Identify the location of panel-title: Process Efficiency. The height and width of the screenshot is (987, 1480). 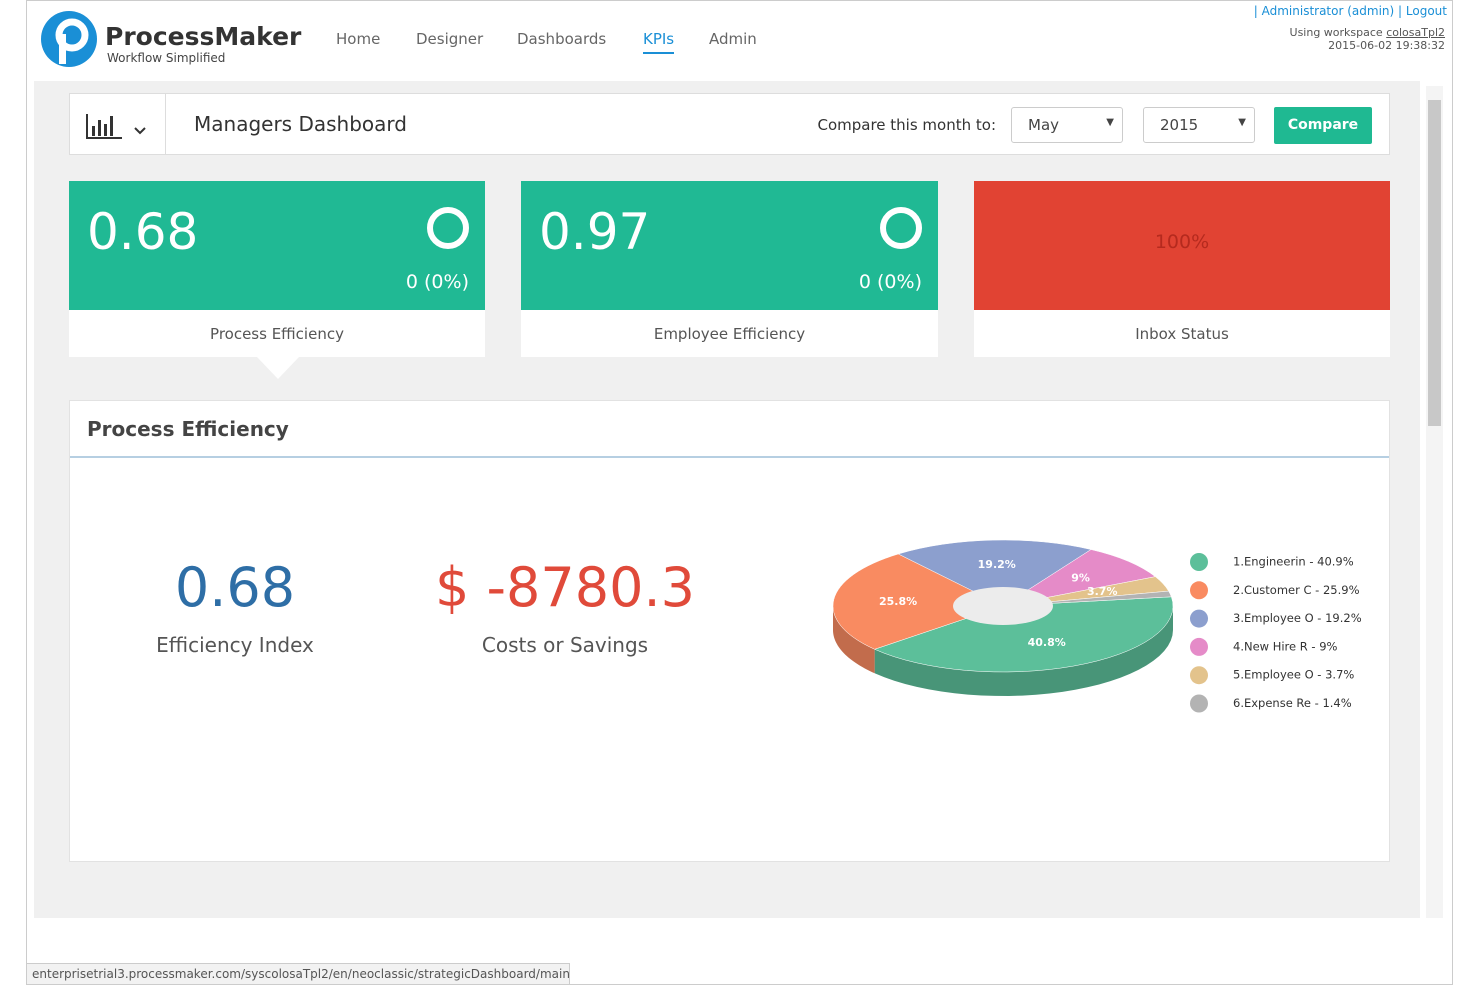
(188, 429).